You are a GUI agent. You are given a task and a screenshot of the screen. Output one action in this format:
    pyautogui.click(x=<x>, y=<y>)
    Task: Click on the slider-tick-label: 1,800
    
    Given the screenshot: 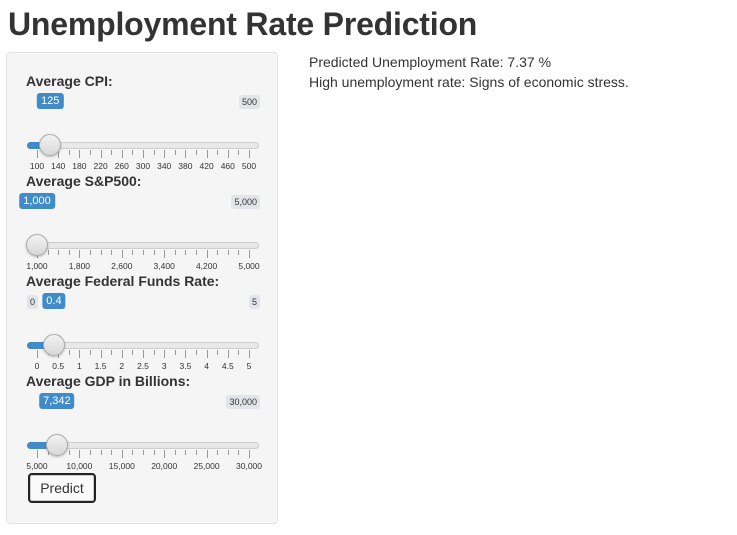 What is the action you would take?
    pyautogui.click(x=79, y=266)
    